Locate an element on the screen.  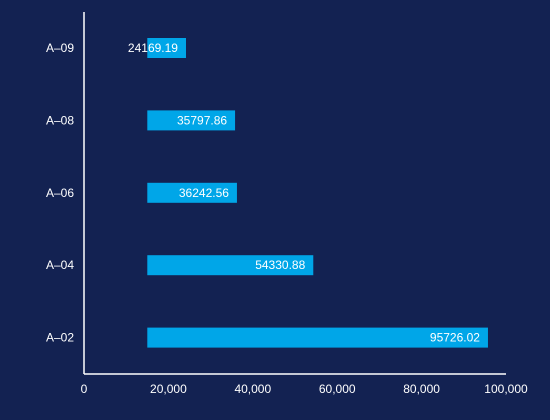
x-tick-label-0: 0 is located at coordinates (84, 389).